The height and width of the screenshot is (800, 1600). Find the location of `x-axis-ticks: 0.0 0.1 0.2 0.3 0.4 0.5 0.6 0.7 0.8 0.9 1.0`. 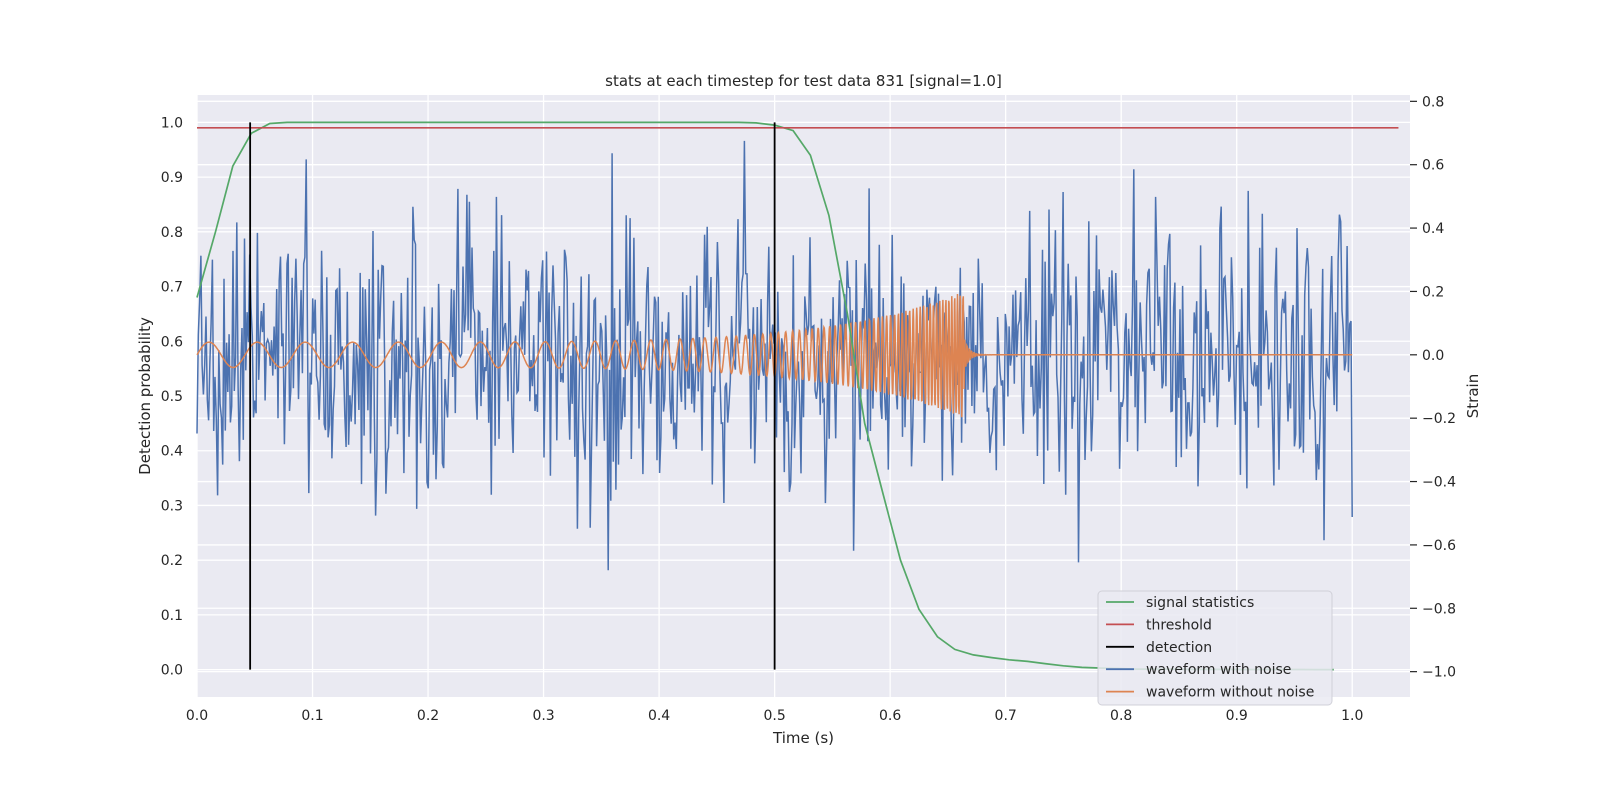

x-axis-ticks: 0.0 0.1 0.2 0.3 0.4 0.5 0.6 0.7 0.8 0.9 1.0 is located at coordinates (775, 716).